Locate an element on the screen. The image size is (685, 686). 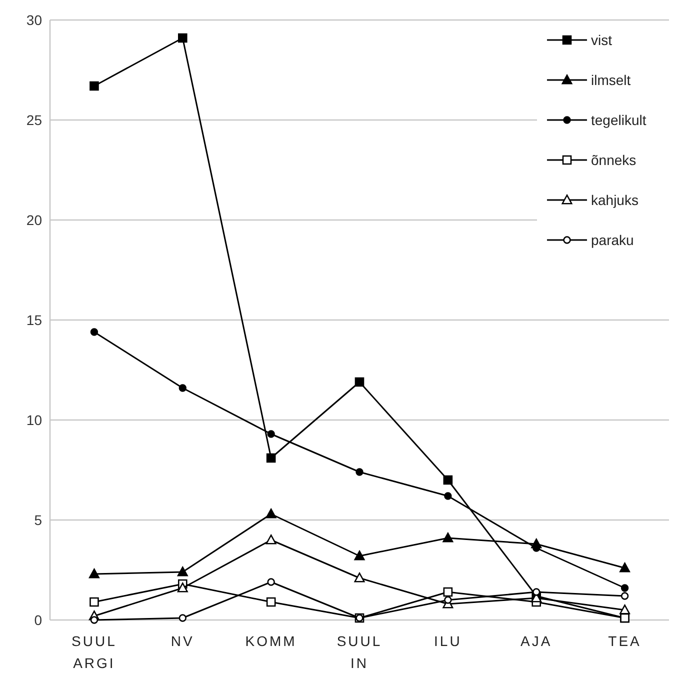
legend-label: ilmselt is located at coordinates (611, 80).